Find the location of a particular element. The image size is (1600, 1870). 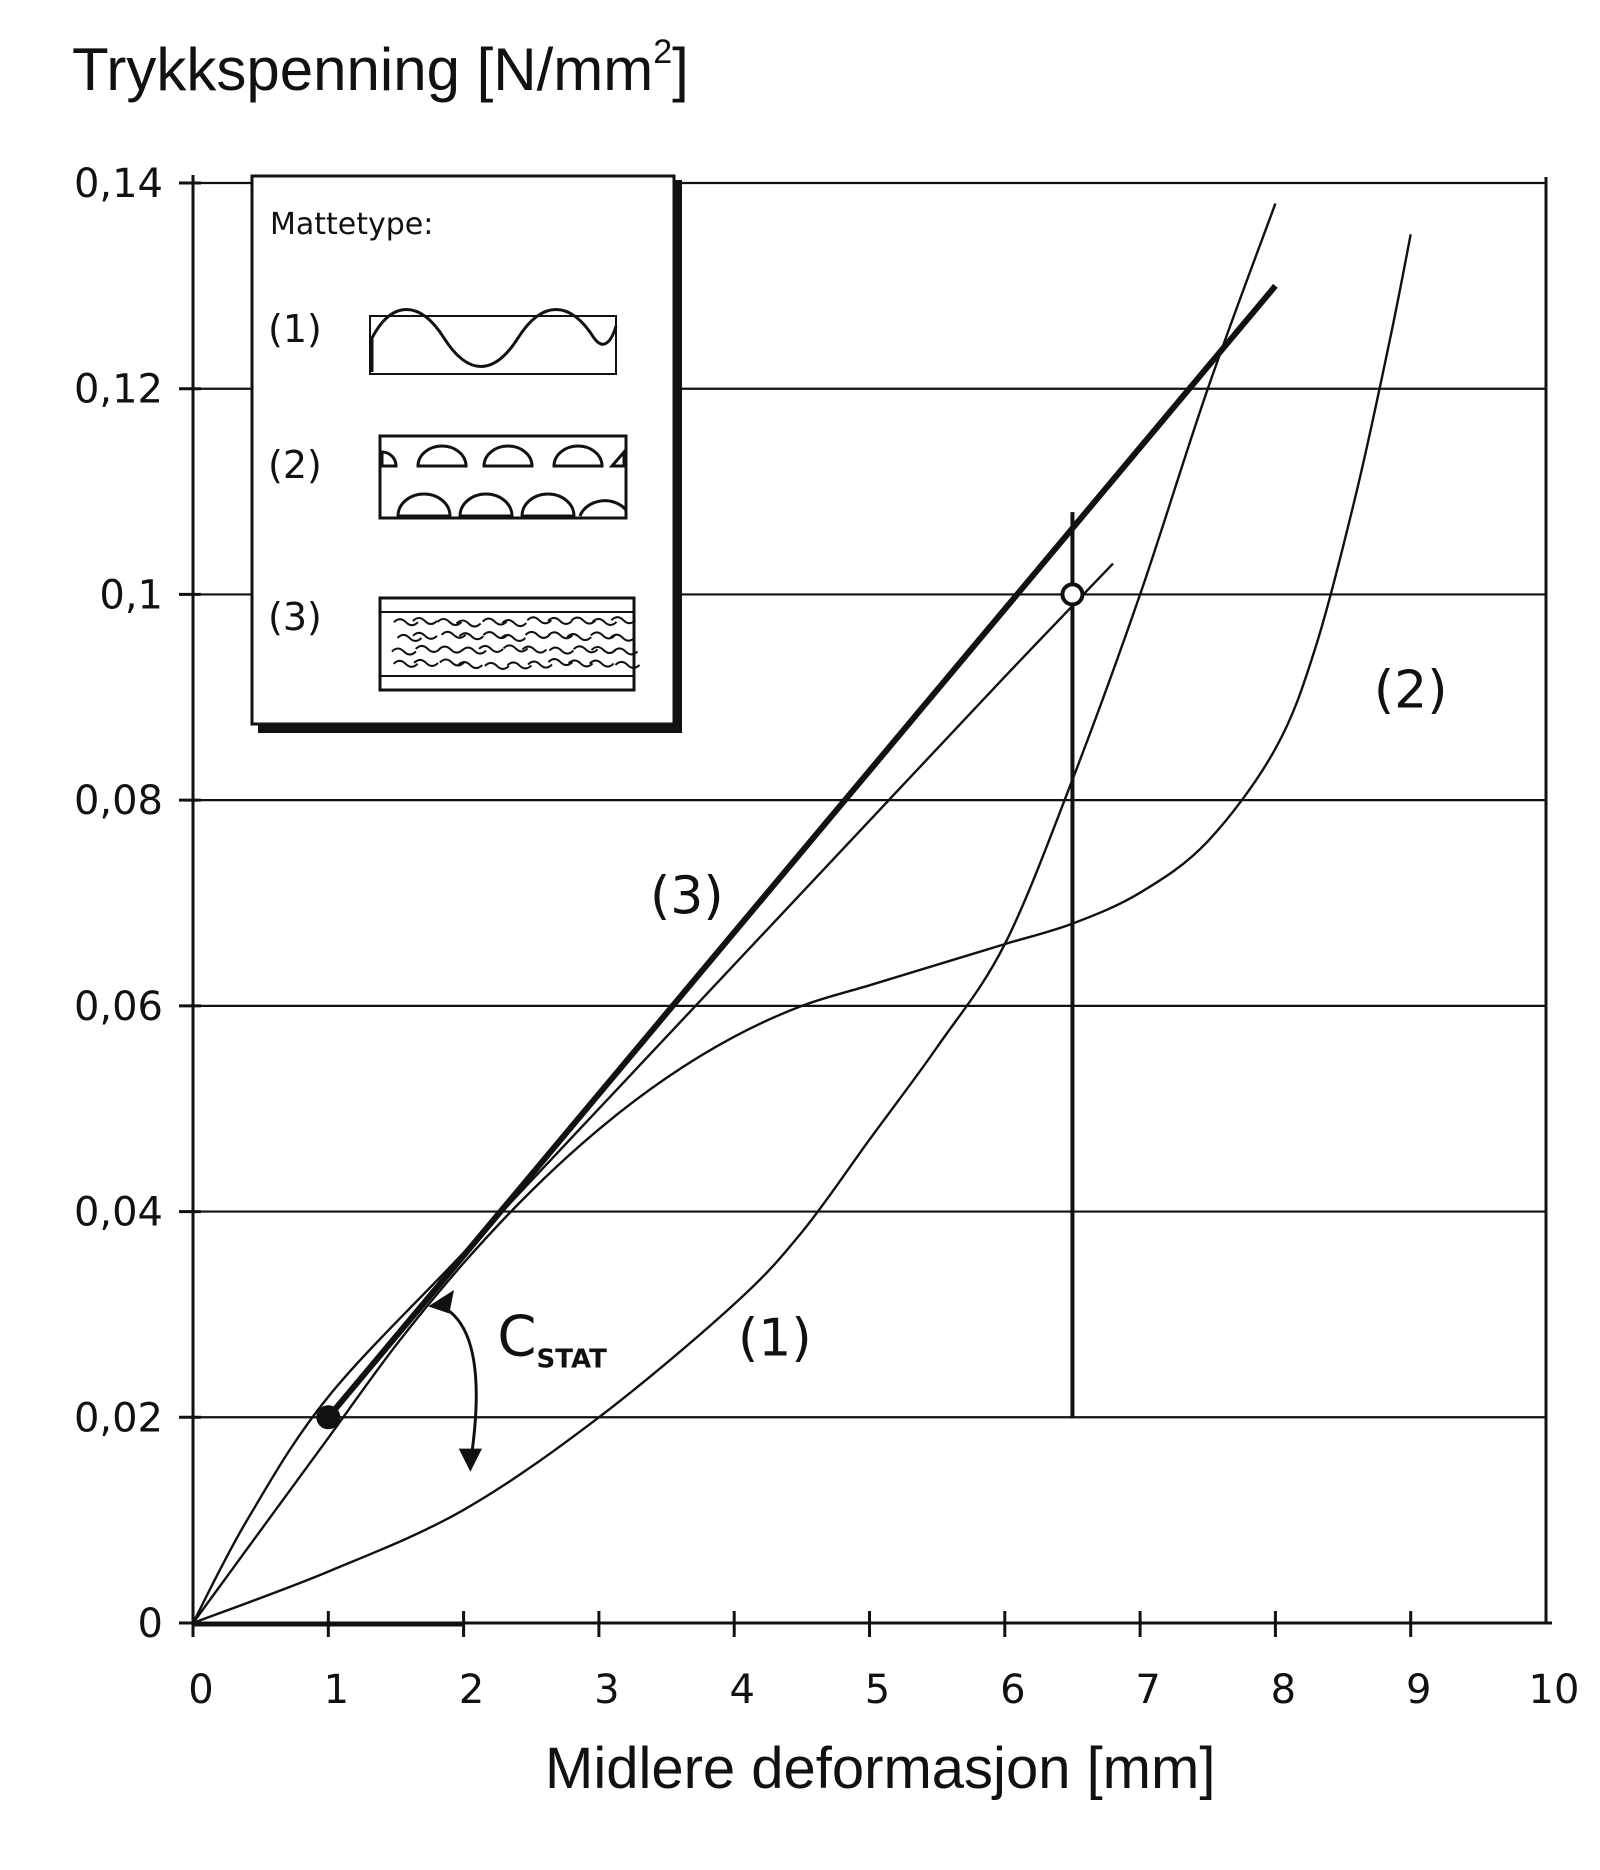

y-tick-label-5: 0,1 is located at coordinates (131, 595).